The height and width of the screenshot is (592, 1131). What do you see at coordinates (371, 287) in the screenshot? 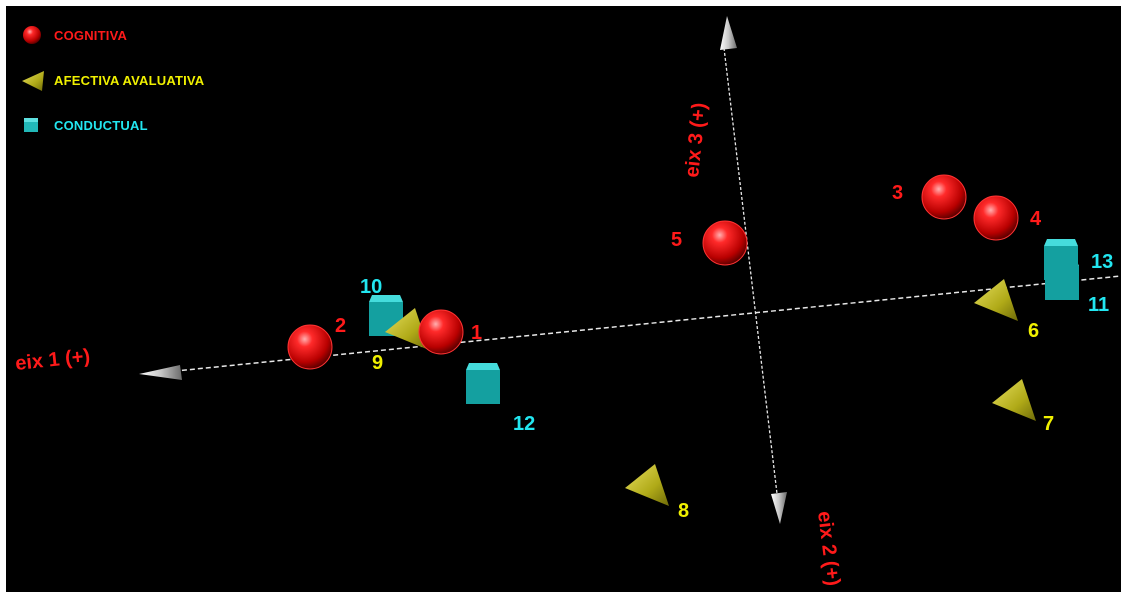
I see `point-10-label: 10` at bounding box center [371, 287].